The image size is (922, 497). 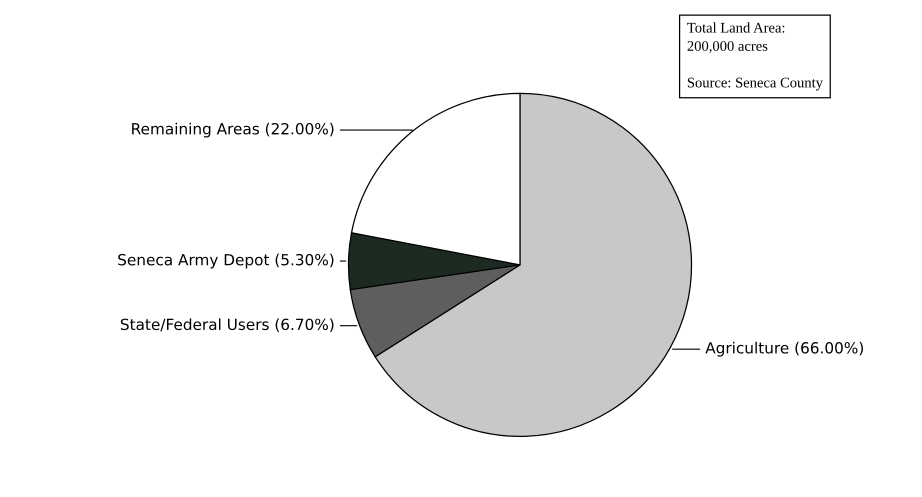 What do you see at coordinates (755, 84) in the screenshot?
I see `source-note: Source: Seneca County` at bounding box center [755, 84].